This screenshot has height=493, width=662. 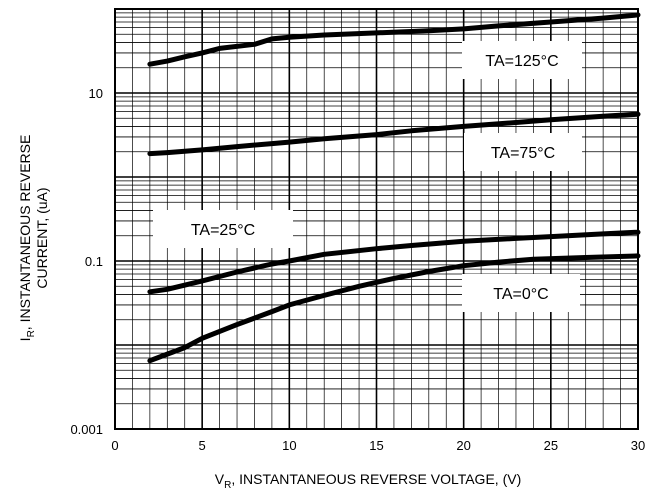 I want to click on y-axis-label: IR, INSTANTANEOUS REVERSE, so click(x=27, y=238).